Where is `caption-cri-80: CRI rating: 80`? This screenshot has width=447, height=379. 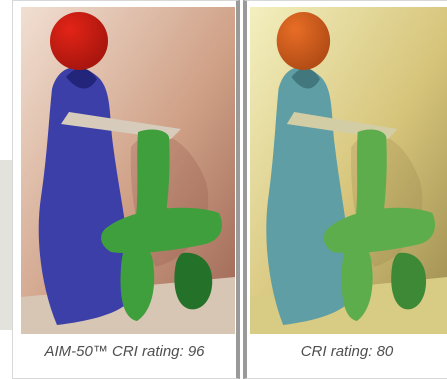
caption-cri-80: CRI rating: 80 is located at coordinates (347, 351).